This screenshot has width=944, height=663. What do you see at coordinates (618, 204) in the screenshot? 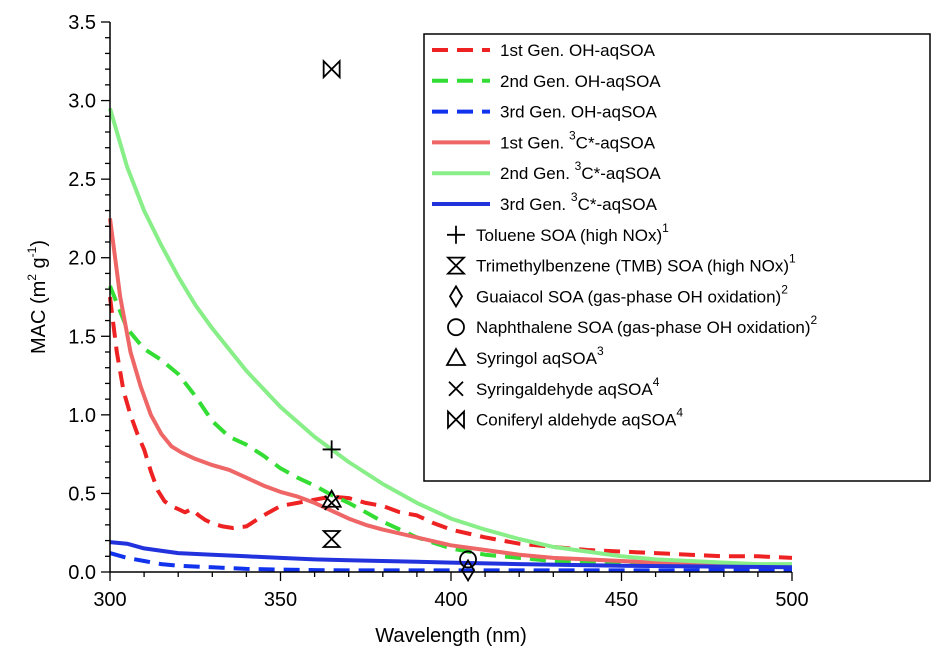
I see `legend-label-3rd-gen-3c-aqsoa-suffix: C*-aqSOA` at bounding box center [618, 204].